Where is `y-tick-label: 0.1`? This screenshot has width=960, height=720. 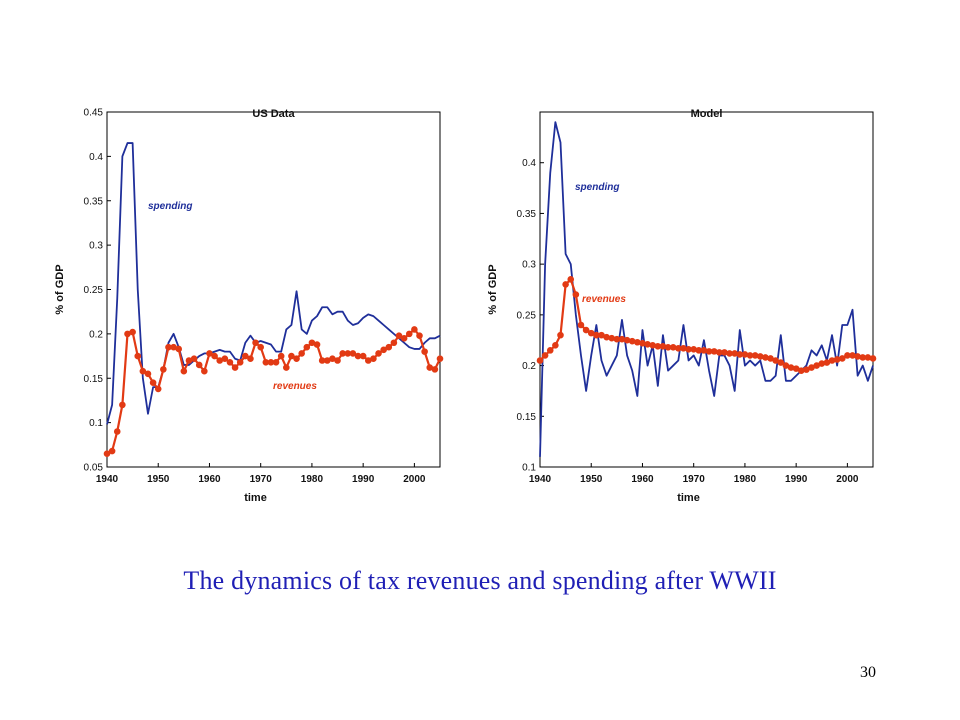 y-tick-label: 0.1 is located at coordinates (96, 423).